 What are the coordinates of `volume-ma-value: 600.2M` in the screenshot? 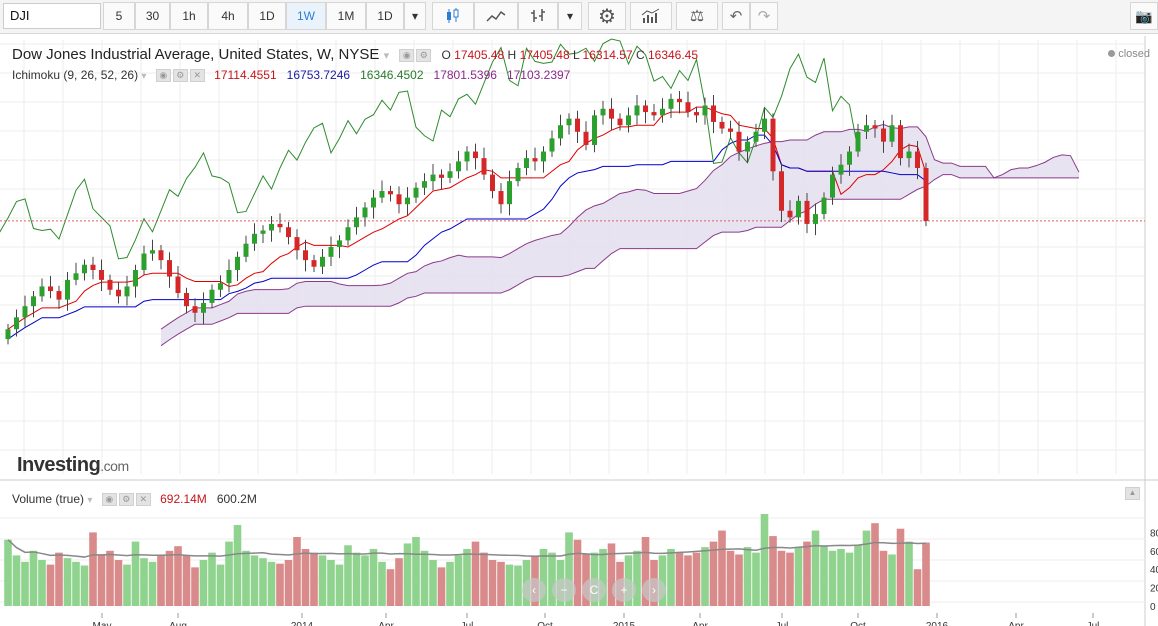 It's located at (236, 499).